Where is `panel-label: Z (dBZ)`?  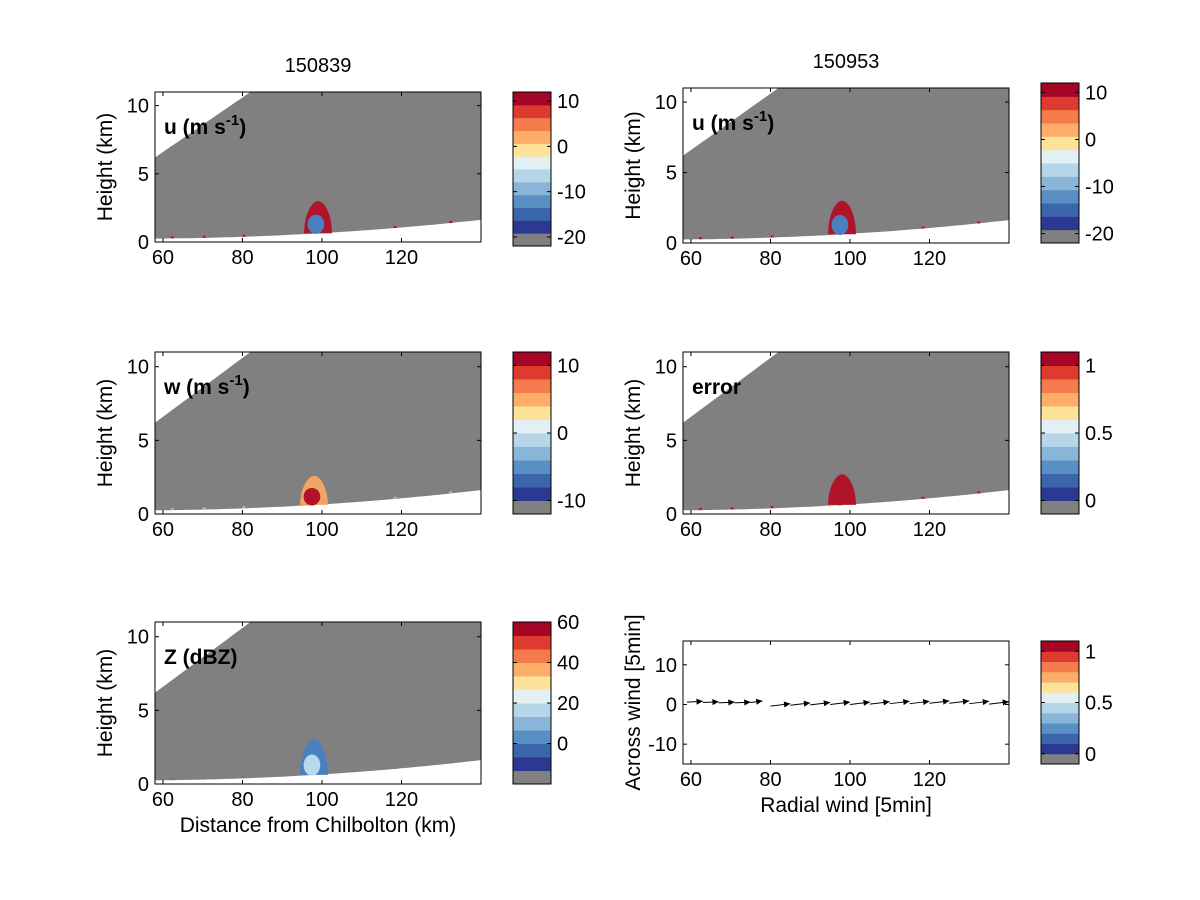
panel-label: Z (dBZ) is located at coordinates (200, 657).